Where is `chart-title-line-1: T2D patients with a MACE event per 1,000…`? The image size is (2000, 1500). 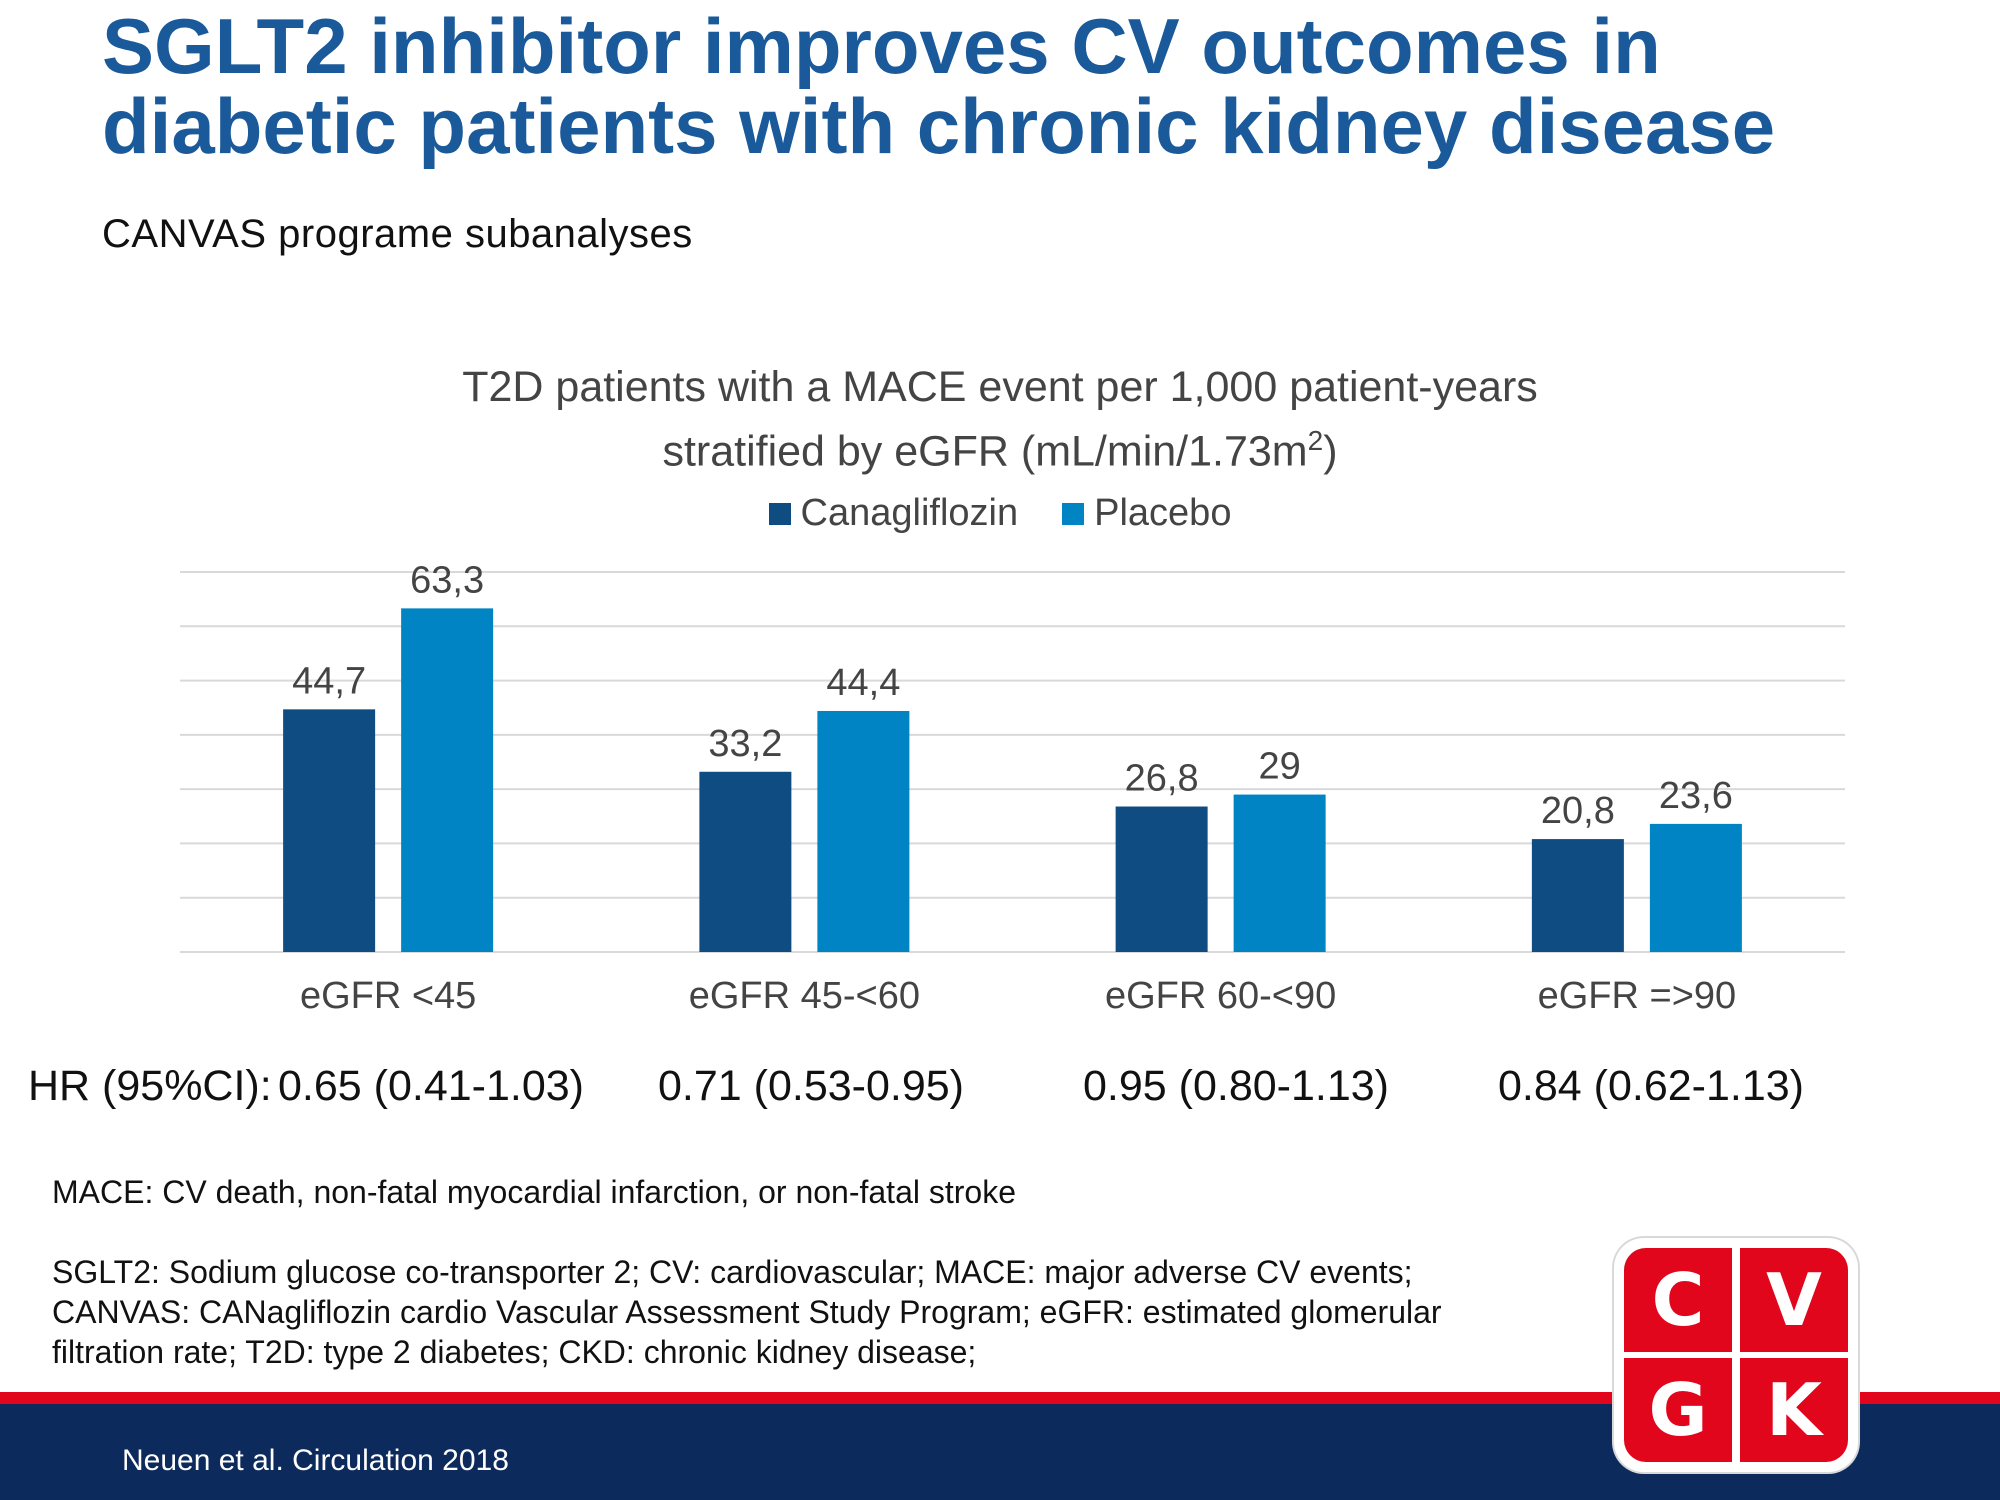
chart-title-line-1: T2D patients with a MACE event per 1,000… is located at coordinates (1000, 387).